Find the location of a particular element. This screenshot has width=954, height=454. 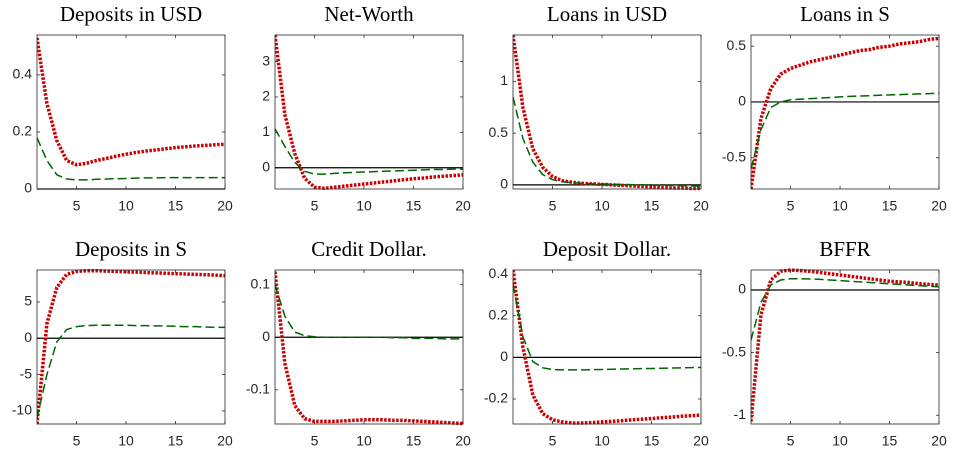

chart-title: Deposit Dollar. is located at coordinates (607, 249).